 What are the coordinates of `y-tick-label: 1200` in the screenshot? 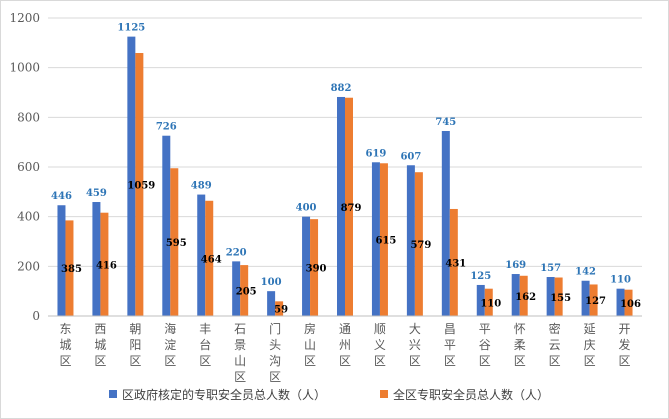 It's located at (24, 18).